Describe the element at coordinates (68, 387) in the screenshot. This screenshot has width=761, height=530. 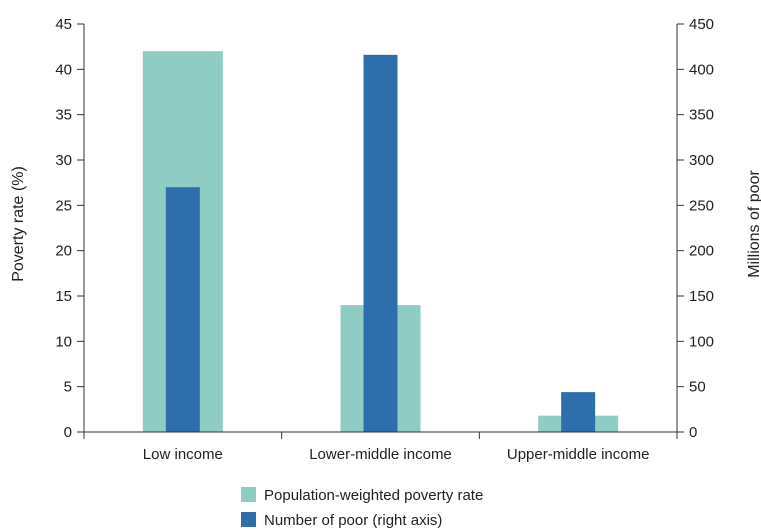
I see `y-tick-label-left: 5` at that location.